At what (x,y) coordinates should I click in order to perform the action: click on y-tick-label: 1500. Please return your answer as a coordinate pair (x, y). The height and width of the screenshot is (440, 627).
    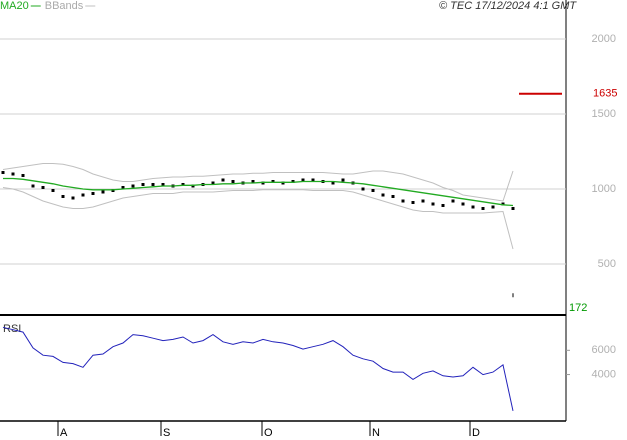
    Looking at the image, I should click on (604, 114).